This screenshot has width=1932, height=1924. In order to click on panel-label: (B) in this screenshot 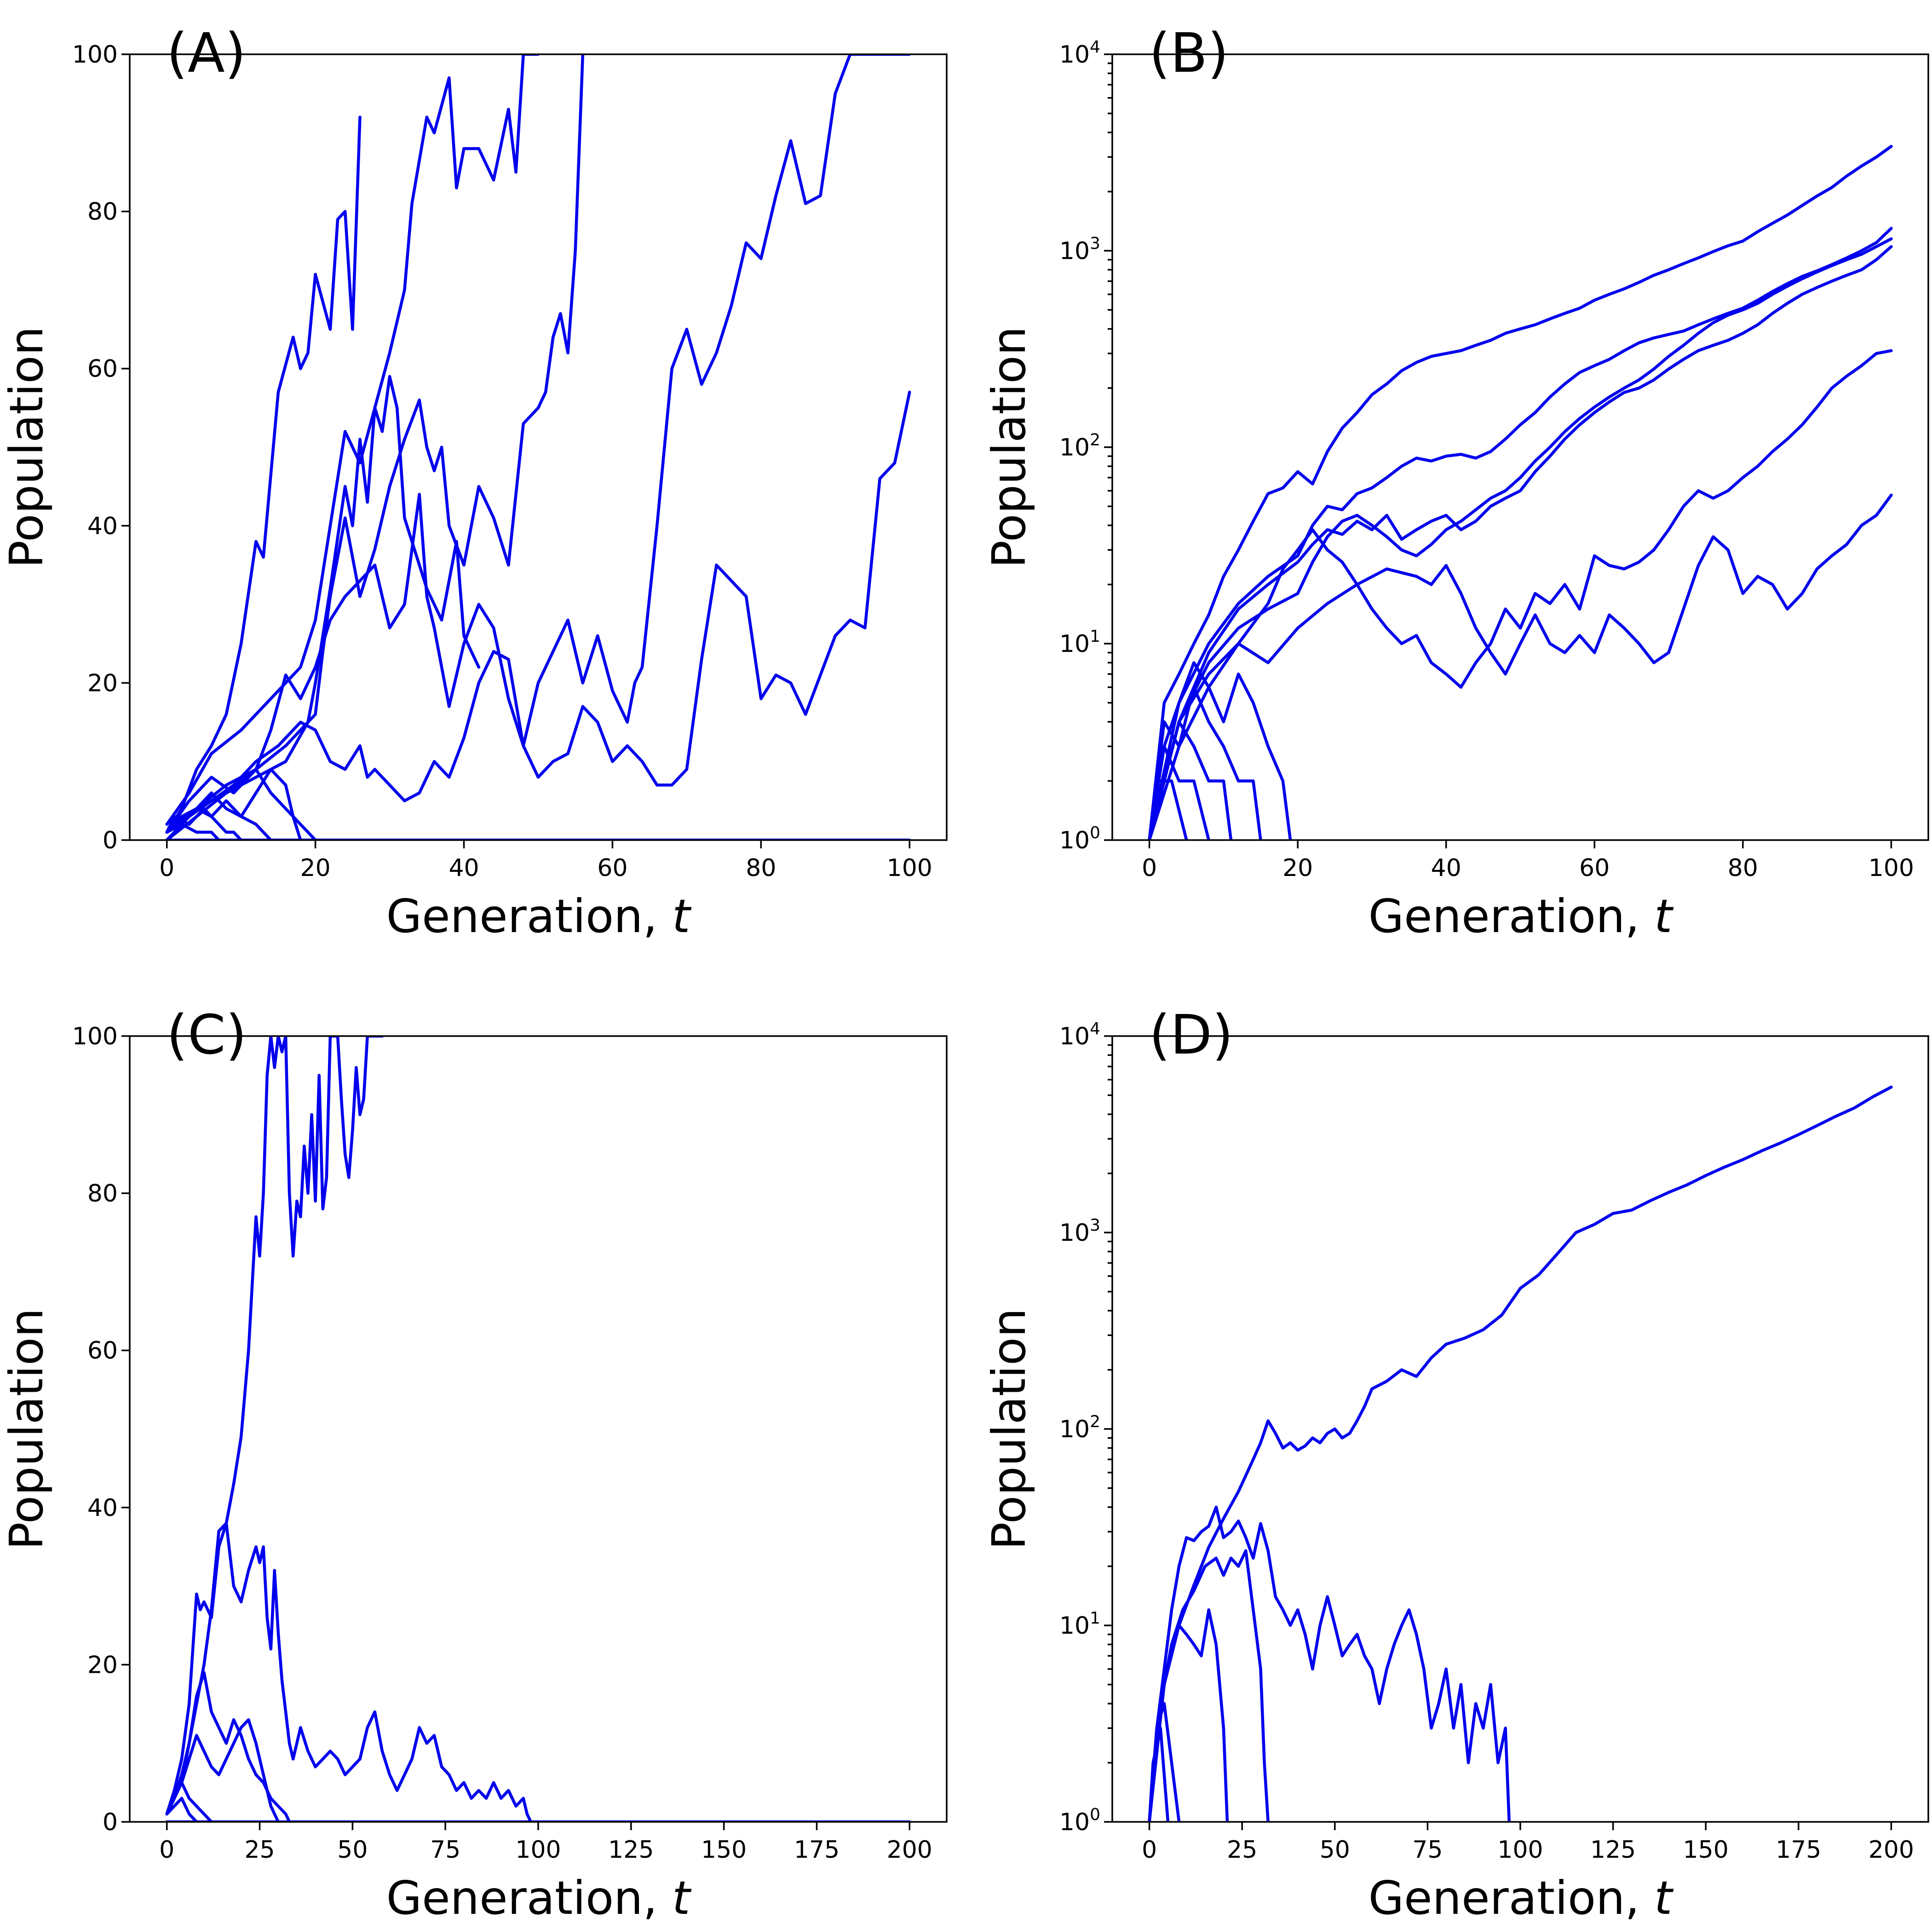, I will do `click(1189, 53)`.